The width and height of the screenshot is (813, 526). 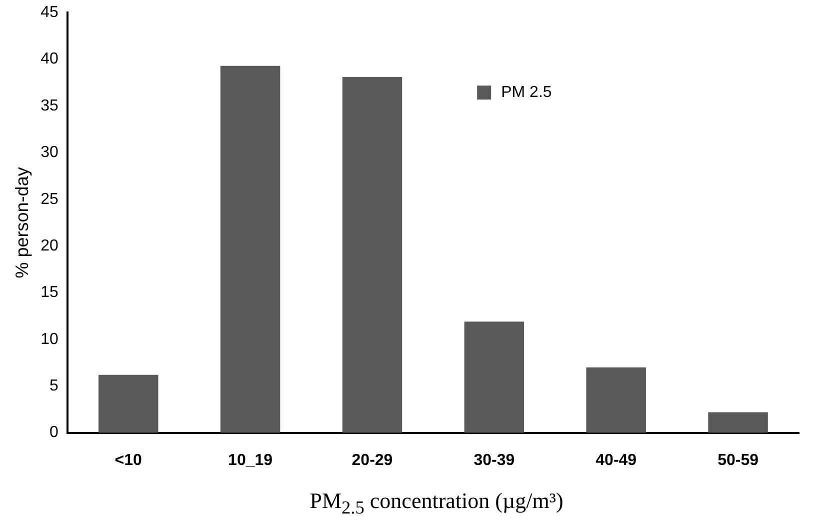 What do you see at coordinates (49, 245) in the screenshot?
I see `y-tick-label: 20` at bounding box center [49, 245].